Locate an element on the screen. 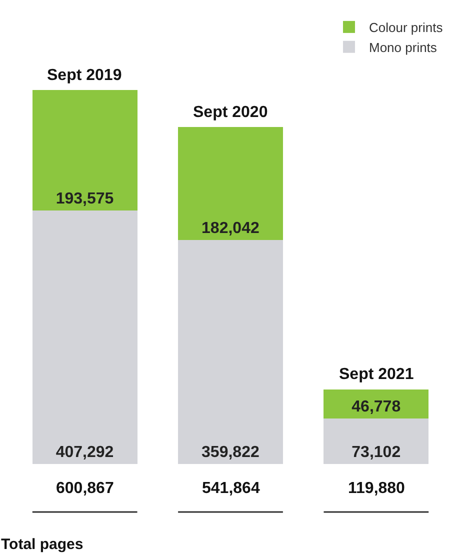  data-label: 182,042 is located at coordinates (231, 229).